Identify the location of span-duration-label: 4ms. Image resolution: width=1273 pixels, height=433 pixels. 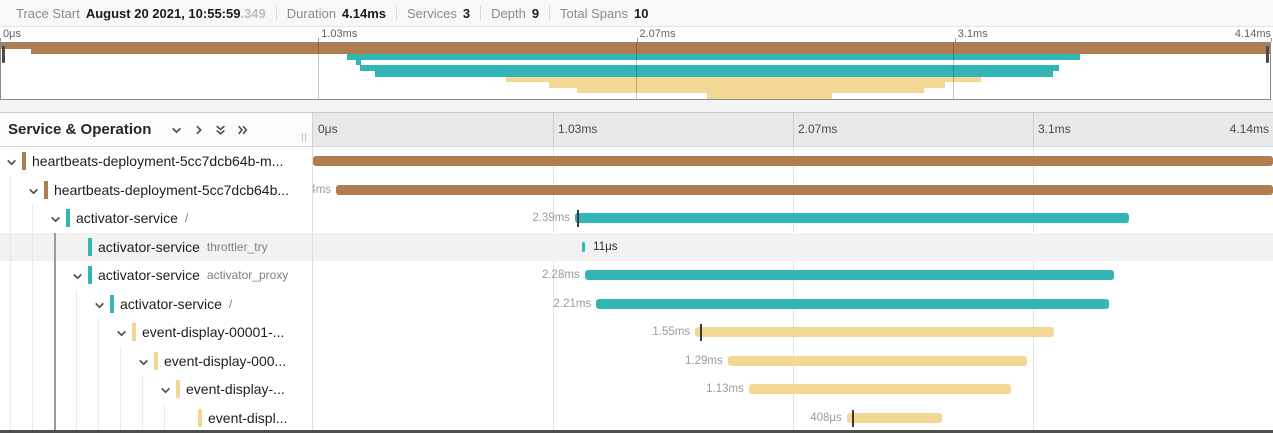
(322, 189).